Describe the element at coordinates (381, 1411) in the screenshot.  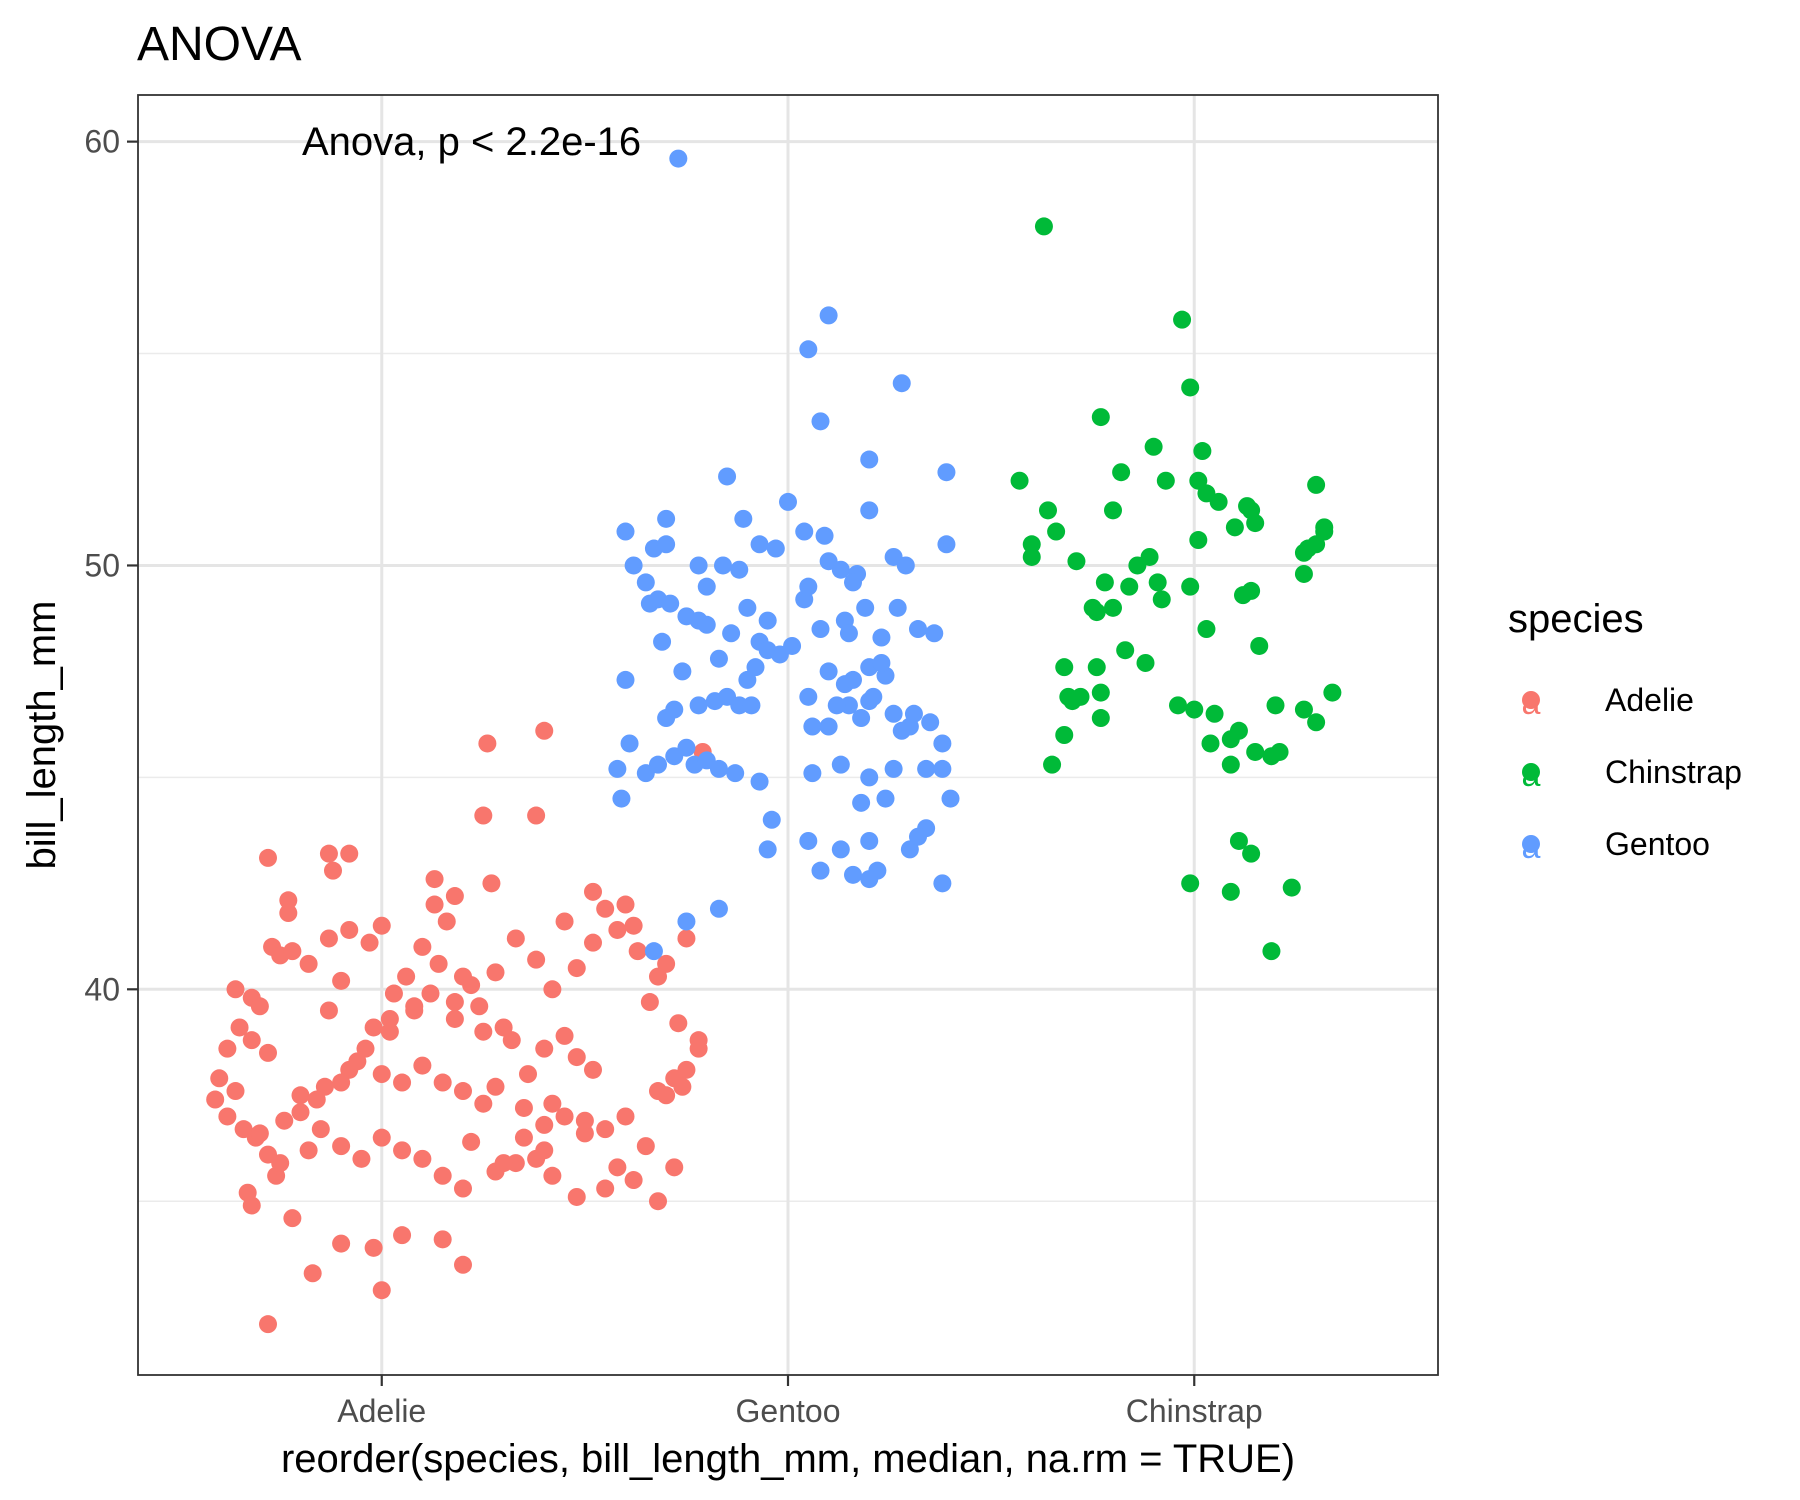
I see `x-tick-label: Adelie` at that location.